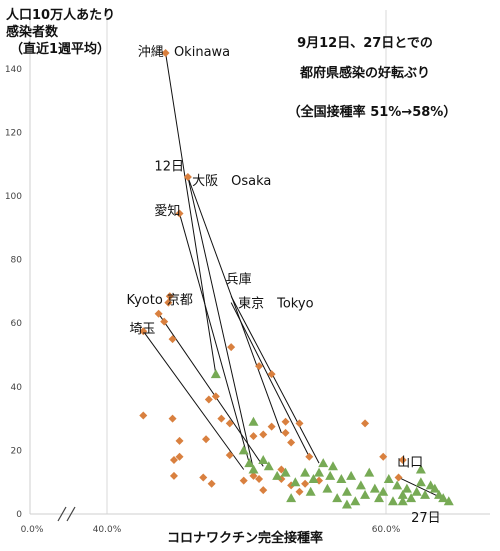 This screenshot has width=500, height=551. Describe the element at coordinates (17, 261) in the screenshot. I see `y-tick-label: 80` at that location.